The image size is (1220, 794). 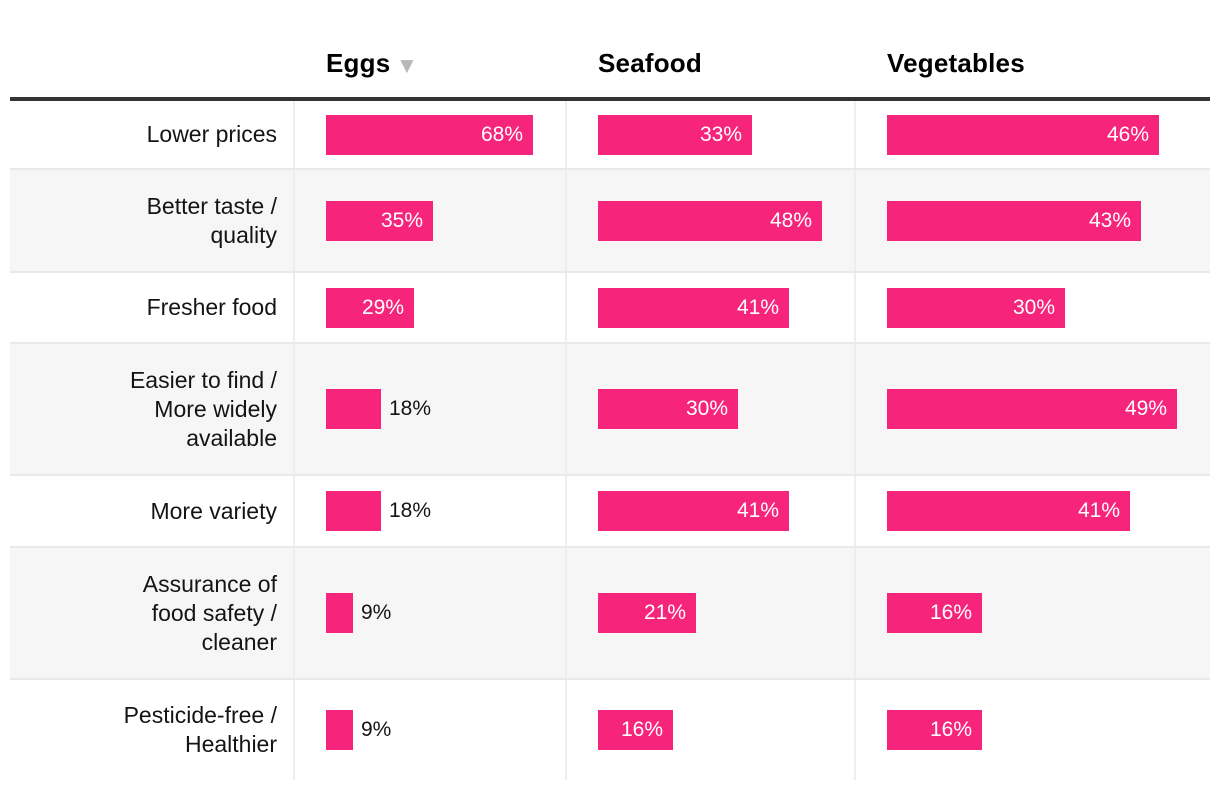 What do you see at coordinates (407, 66) in the screenshot?
I see `sort-descending-icon: ▼` at bounding box center [407, 66].